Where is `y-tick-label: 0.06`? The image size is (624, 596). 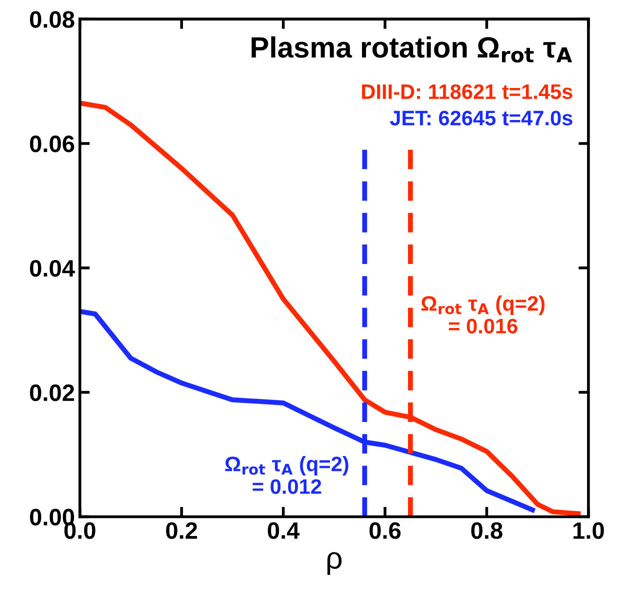 y-tick-label: 0.06 is located at coordinates (52, 144).